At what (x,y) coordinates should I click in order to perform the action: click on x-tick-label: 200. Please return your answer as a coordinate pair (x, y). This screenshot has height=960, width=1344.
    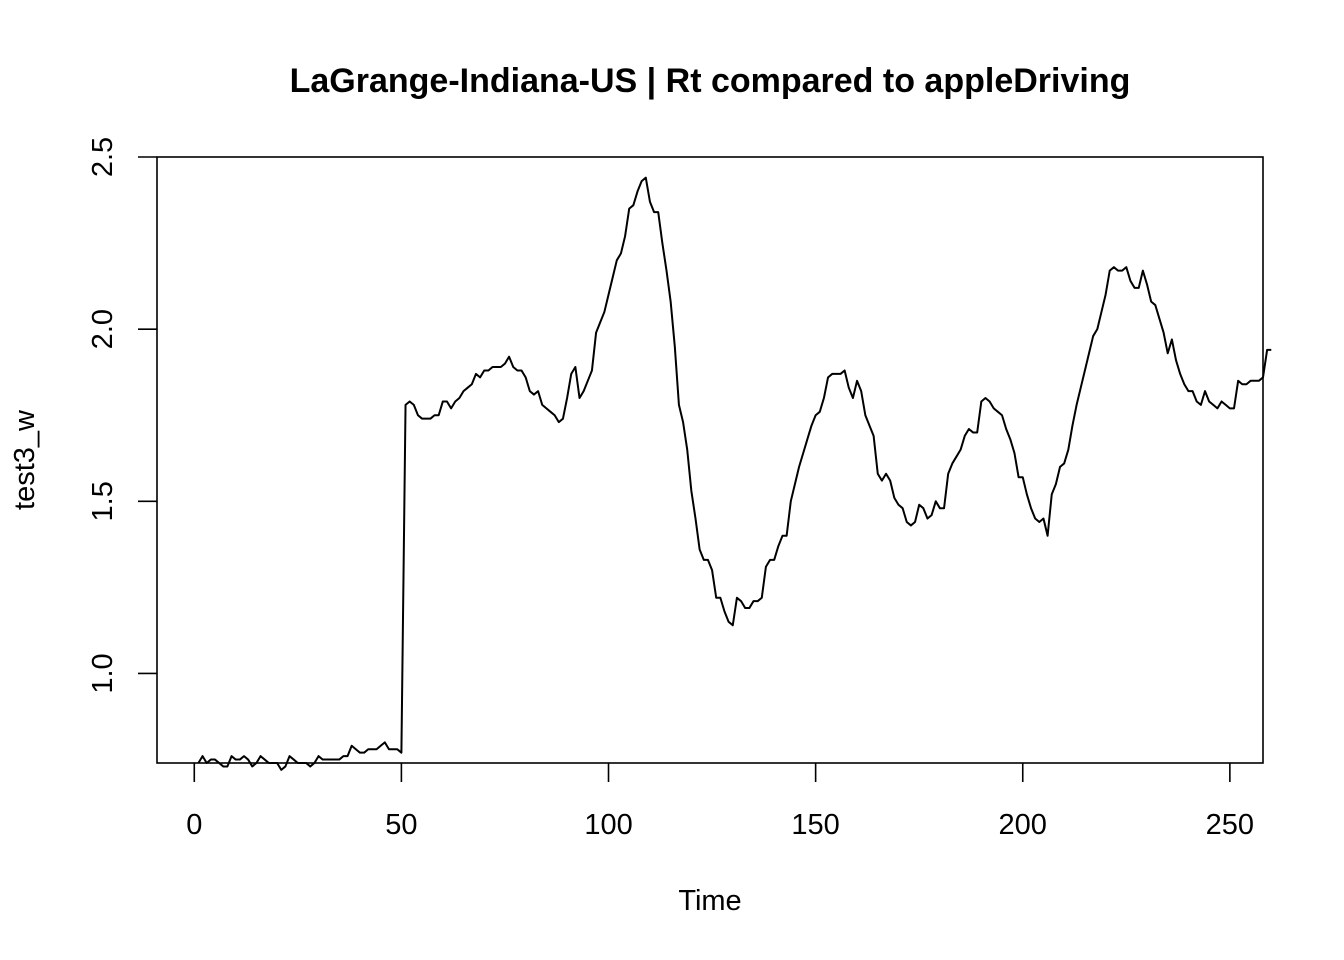
    Looking at the image, I should click on (1023, 825).